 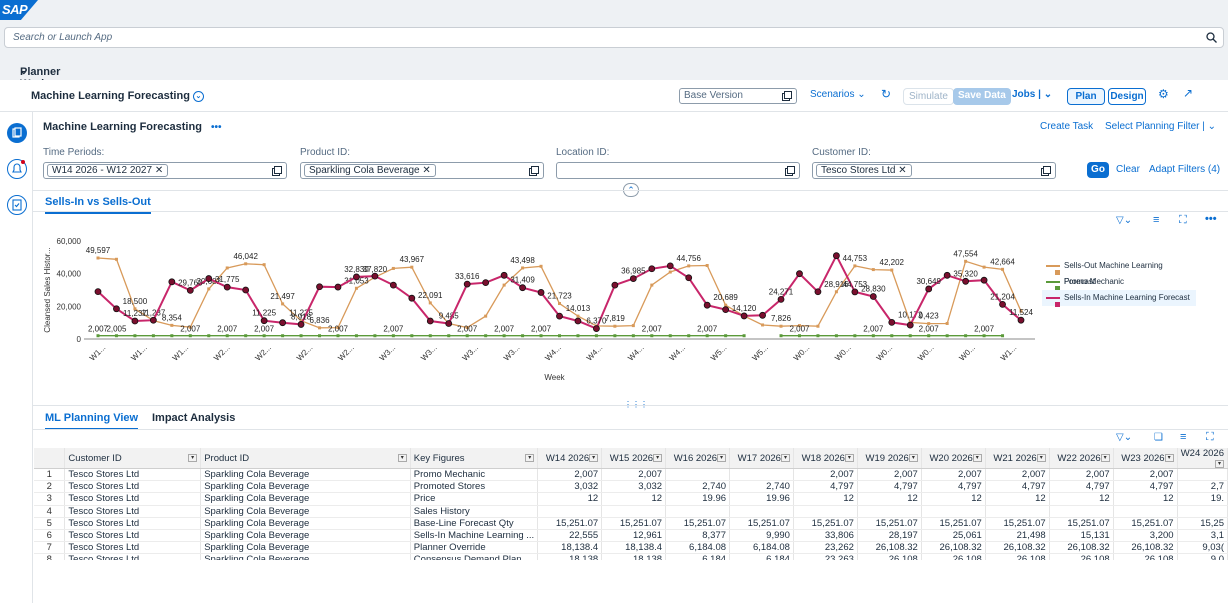 I want to click on tab-impact-analysis: Impact Analysis, so click(x=194, y=418).